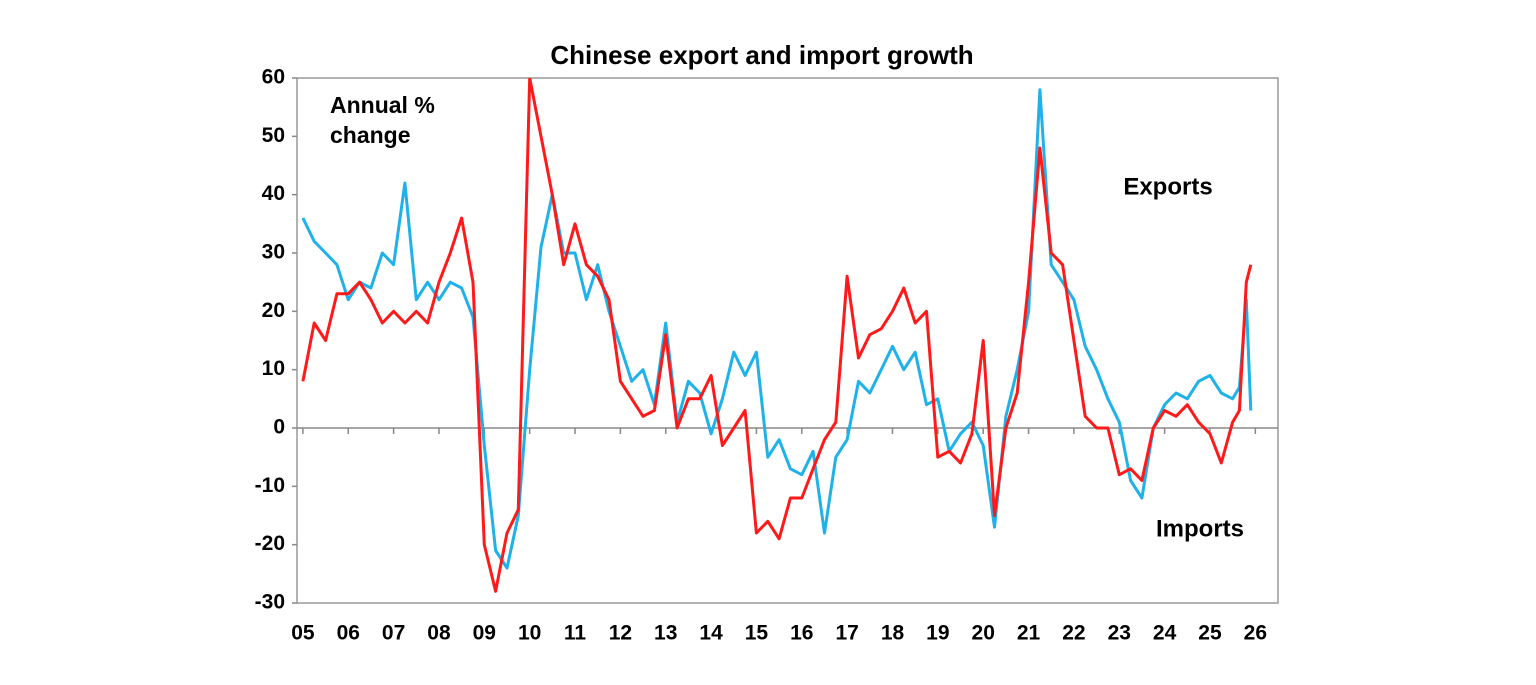  I want to click on x-tick-label: 16, so click(801, 633).